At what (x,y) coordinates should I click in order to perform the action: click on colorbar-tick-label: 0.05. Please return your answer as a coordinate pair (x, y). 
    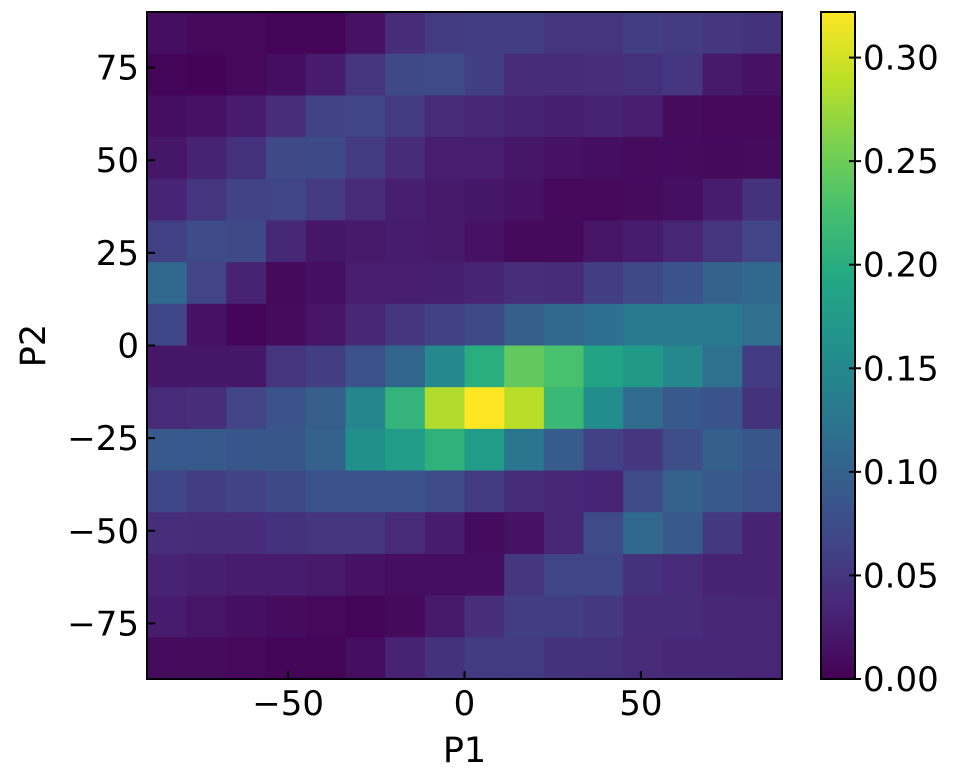
    Looking at the image, I should click on (901, 576).